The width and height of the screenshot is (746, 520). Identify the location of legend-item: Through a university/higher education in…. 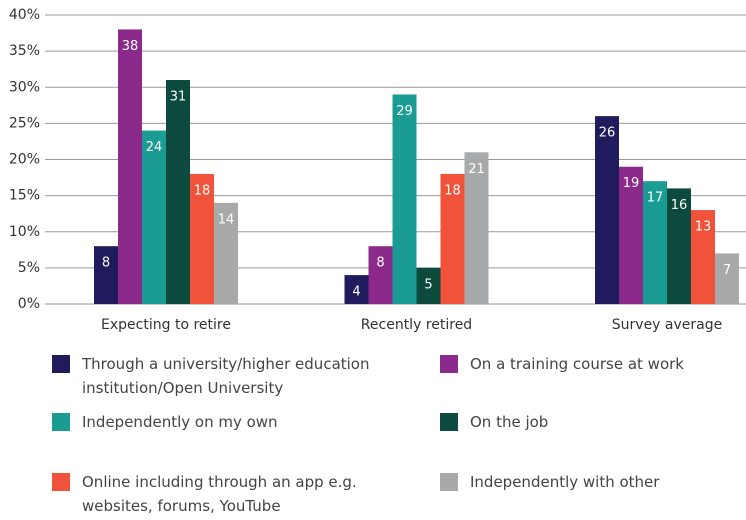
(222, 376).